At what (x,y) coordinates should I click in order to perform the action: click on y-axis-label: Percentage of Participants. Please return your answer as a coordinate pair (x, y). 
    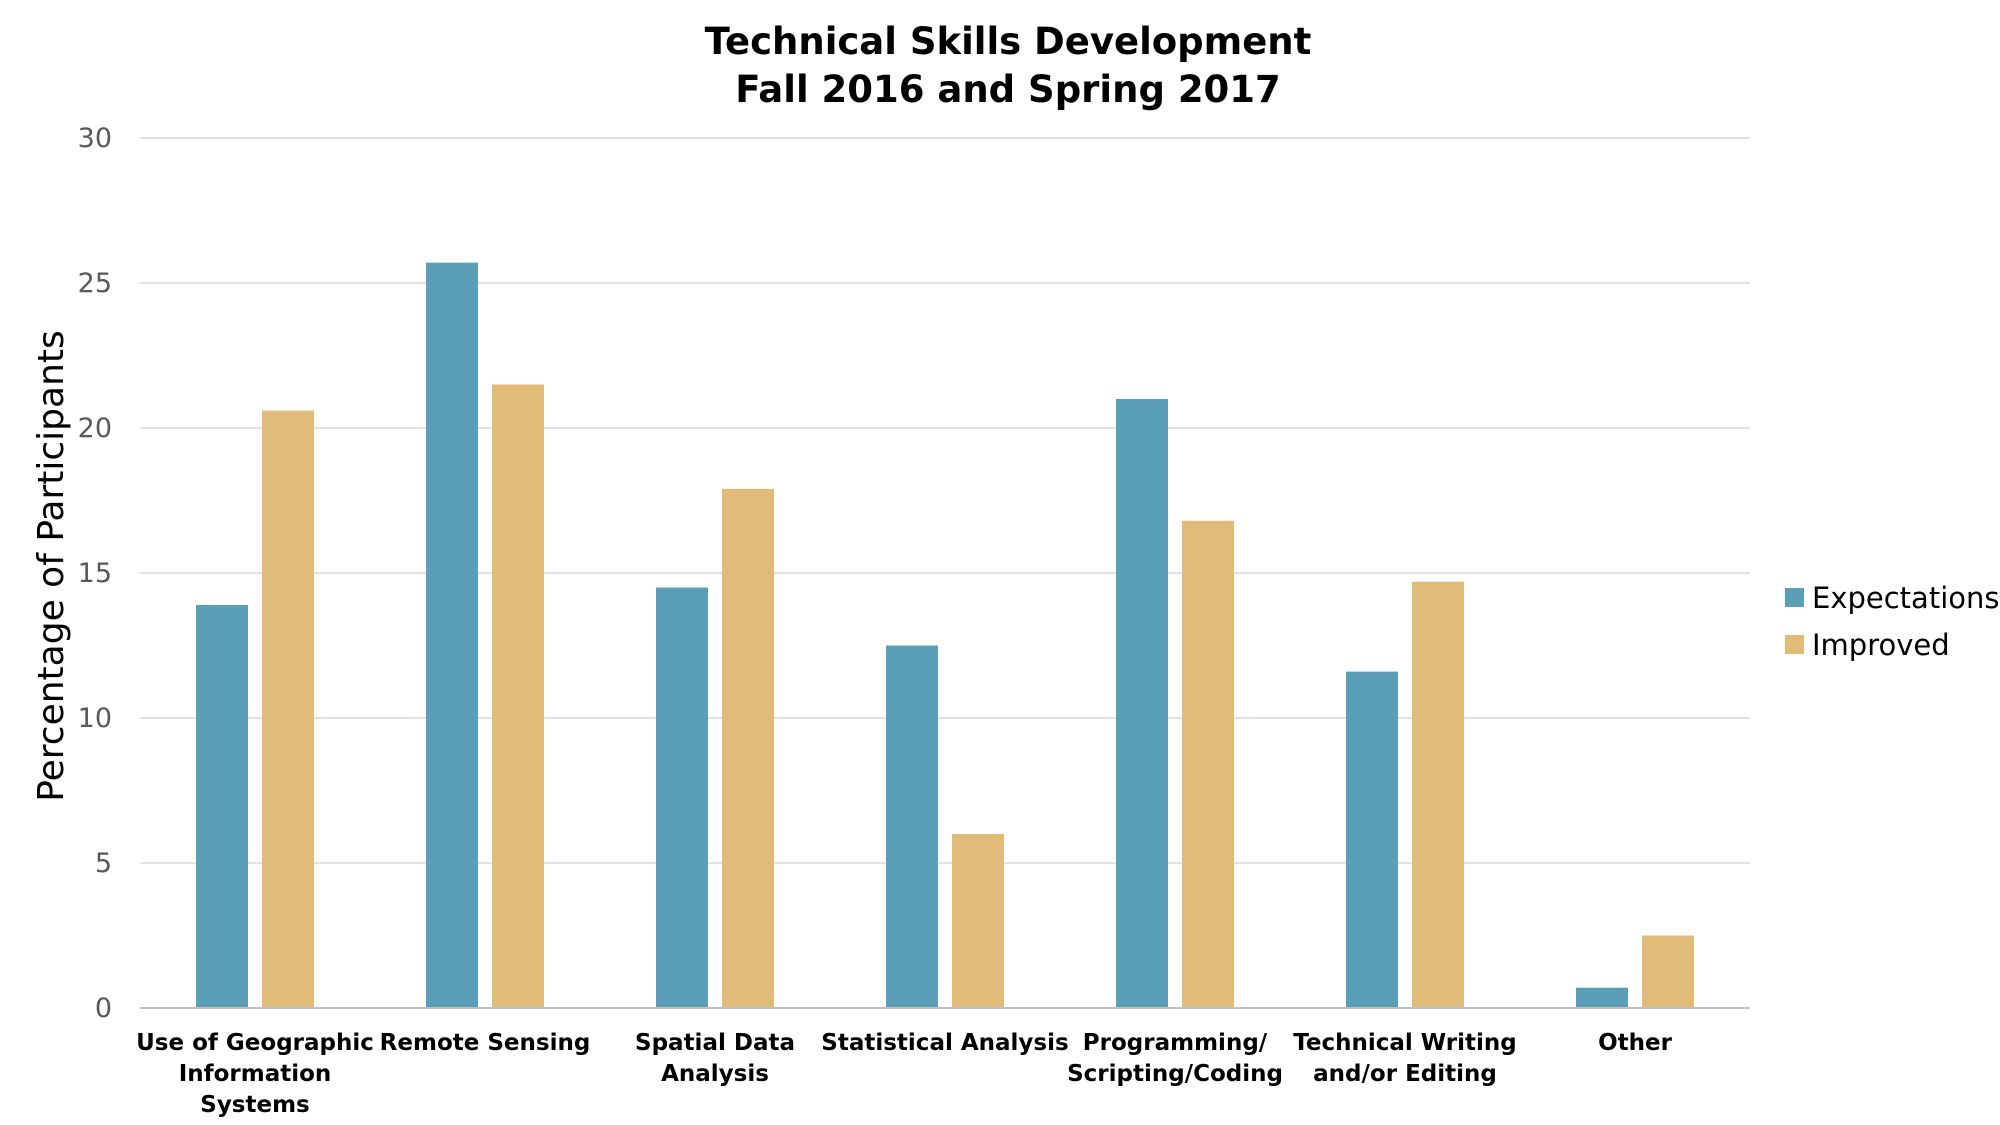
    Looking at the image, I should click on (51, 566).